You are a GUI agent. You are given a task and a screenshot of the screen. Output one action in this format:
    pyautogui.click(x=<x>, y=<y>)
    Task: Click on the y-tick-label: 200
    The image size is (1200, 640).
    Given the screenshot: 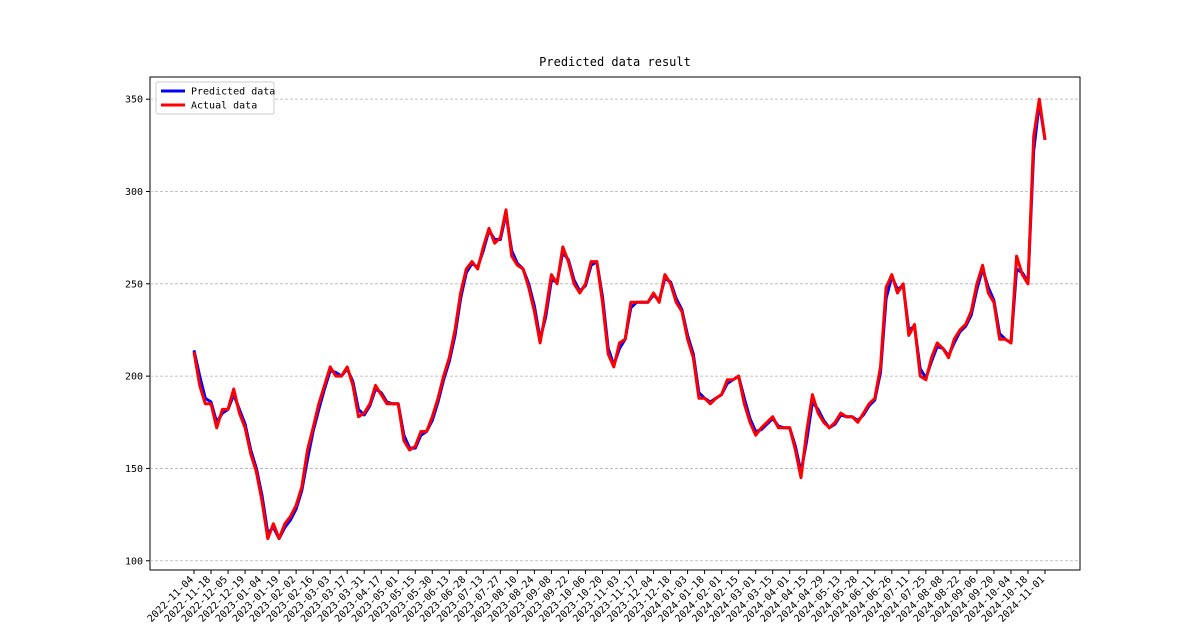 What is the action you would take?
    pyautogui.click(x=134, y=377)
    